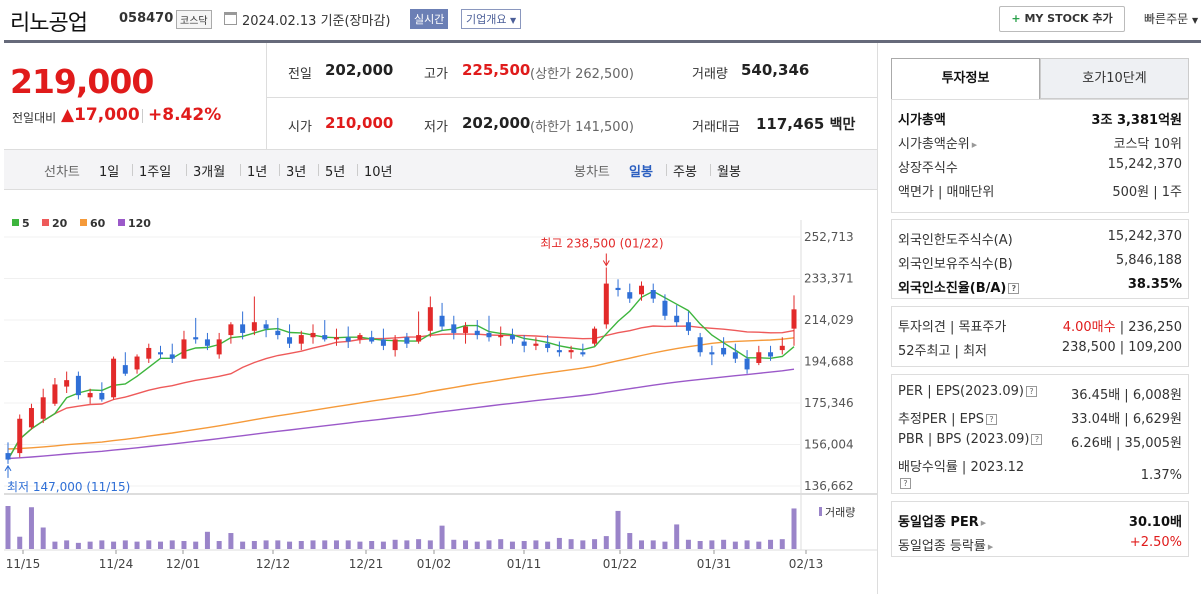  I want to click on range-3y: 3년, so click(296, 172).